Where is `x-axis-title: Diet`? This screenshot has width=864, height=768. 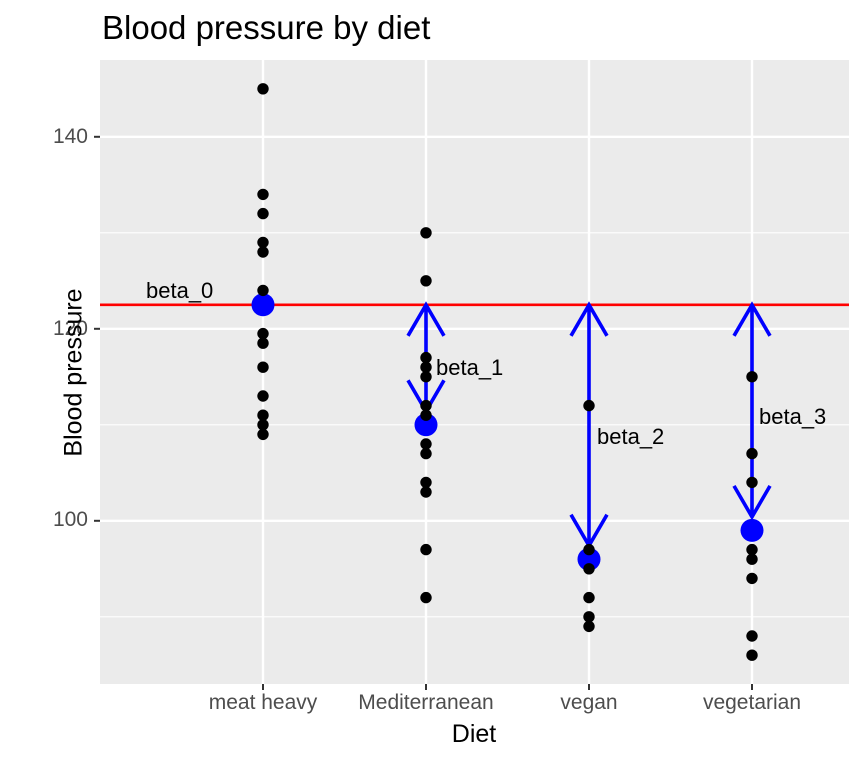 x-axis-title: Diet is located at coordinates (474, 734).